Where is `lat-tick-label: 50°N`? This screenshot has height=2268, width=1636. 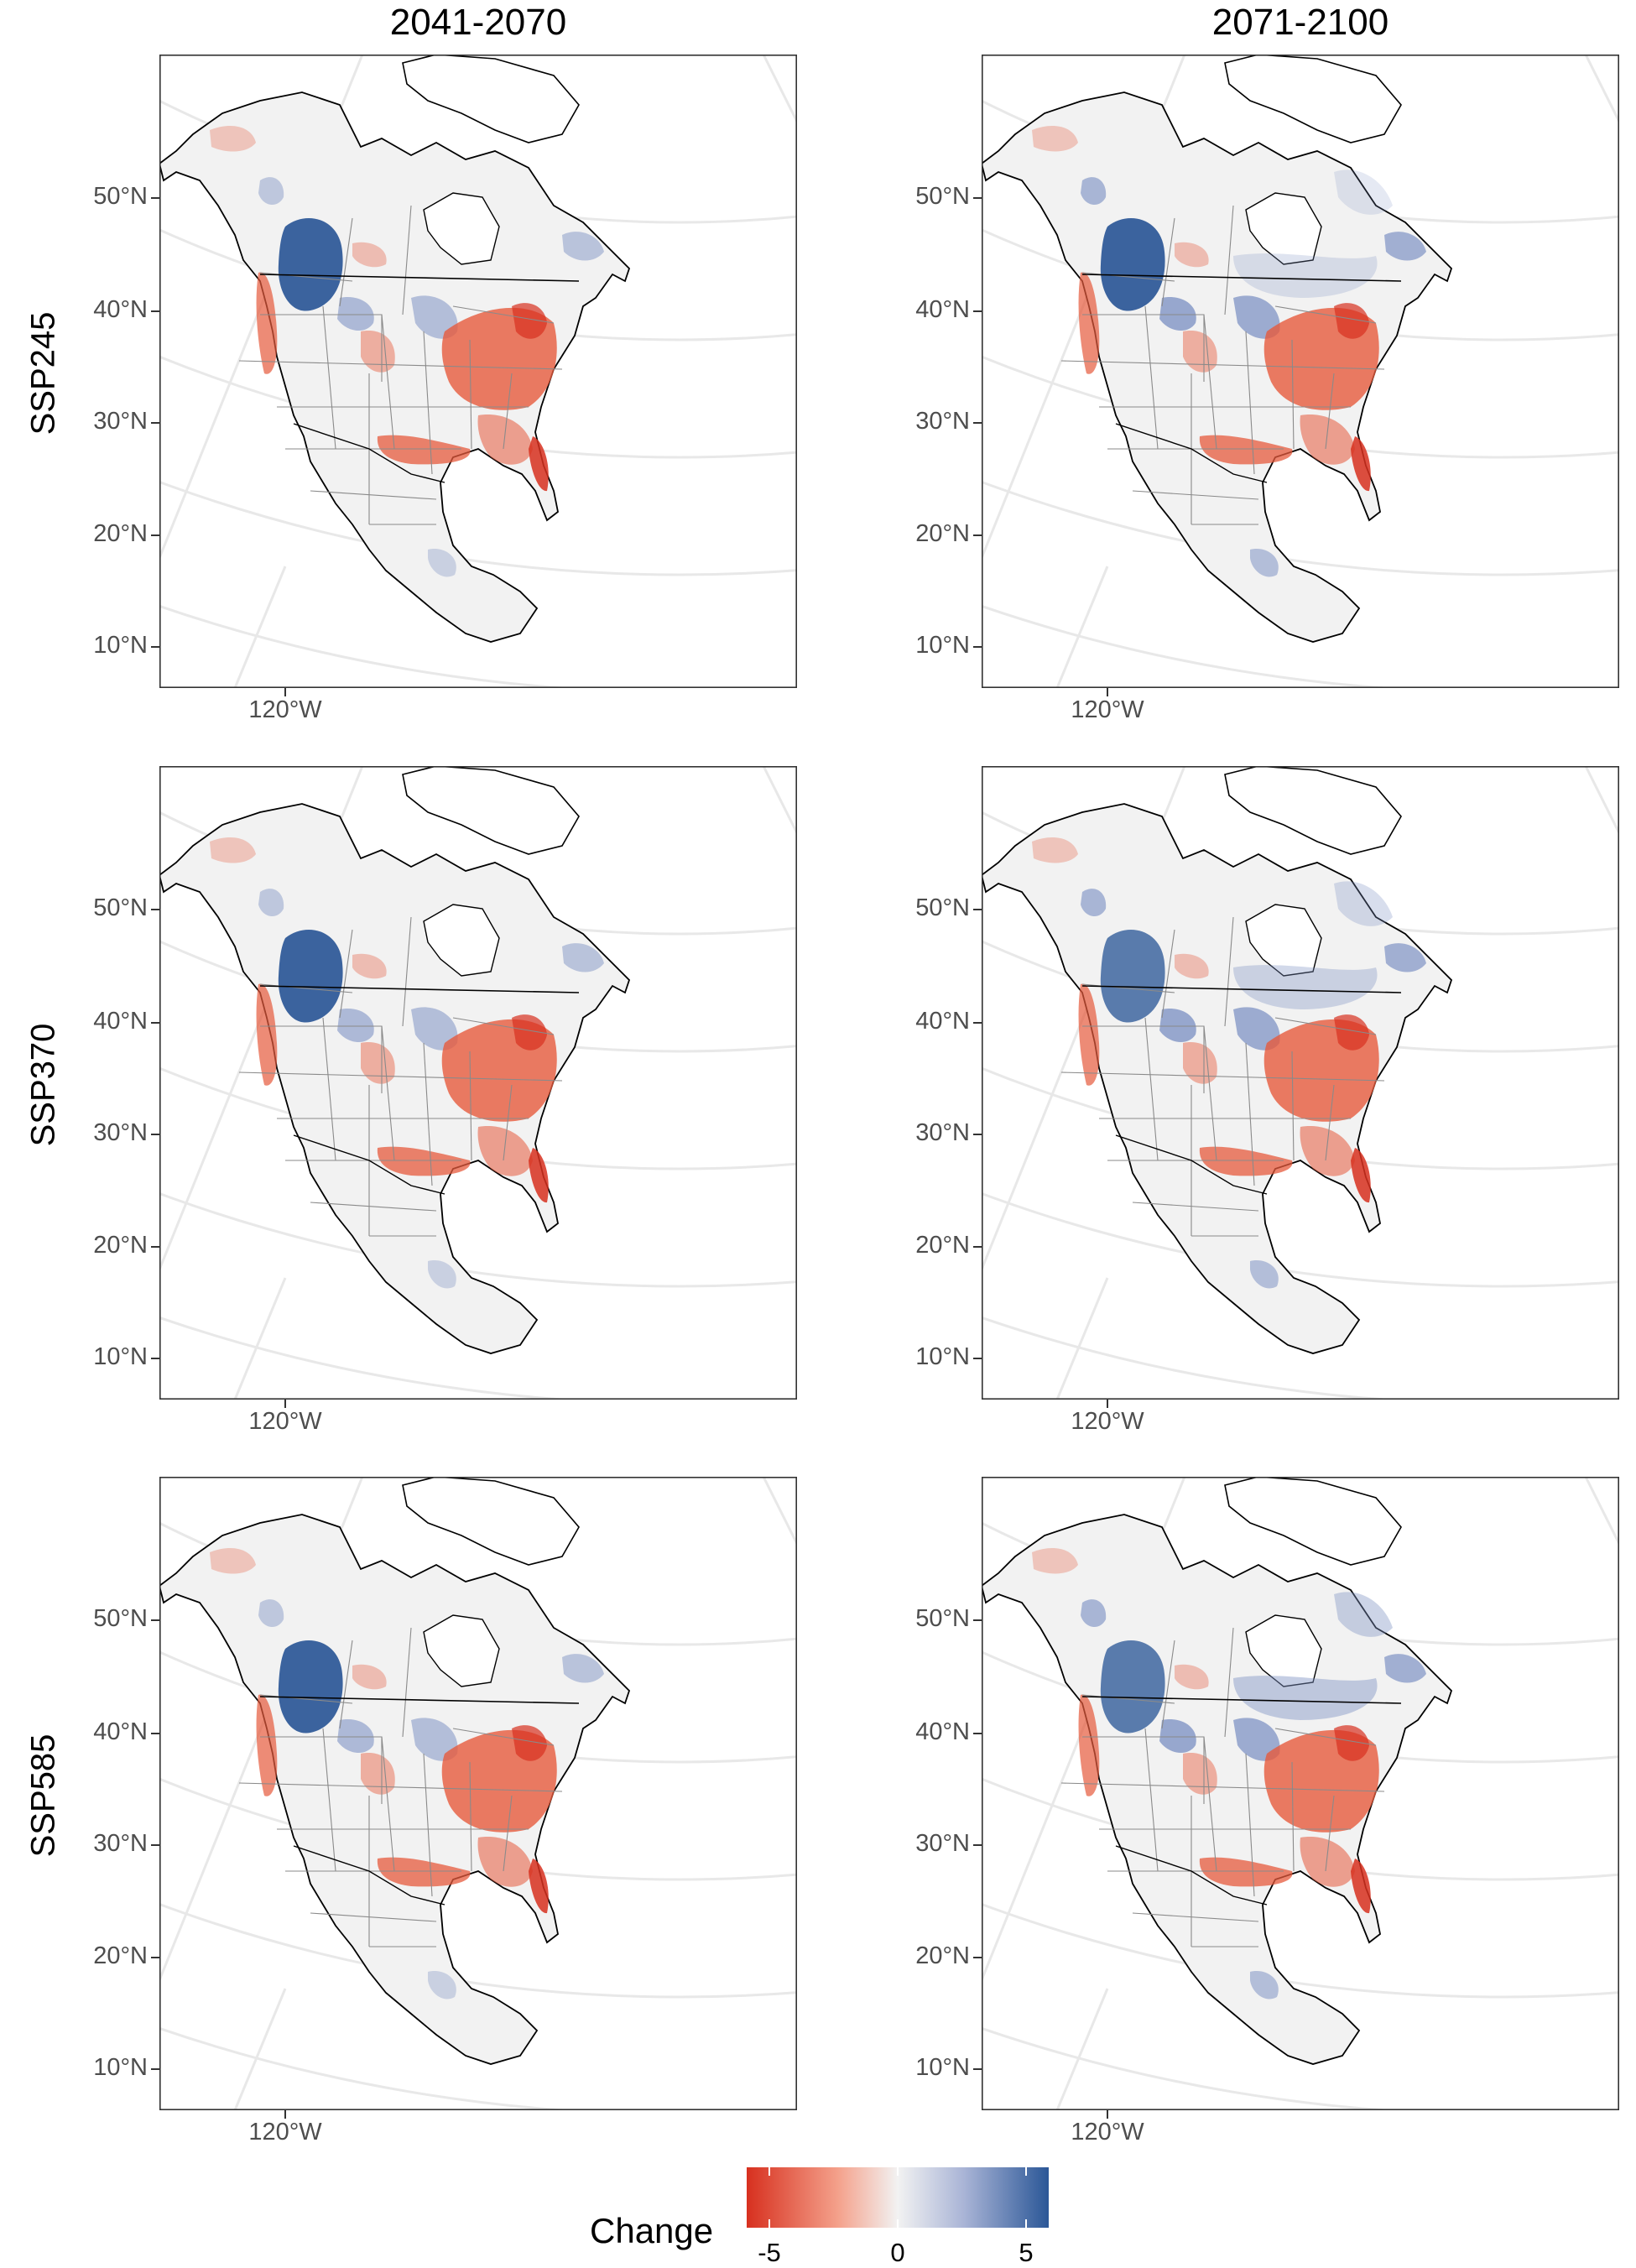
lat-tick-label: 50°N is located at coordinates (942, 908).